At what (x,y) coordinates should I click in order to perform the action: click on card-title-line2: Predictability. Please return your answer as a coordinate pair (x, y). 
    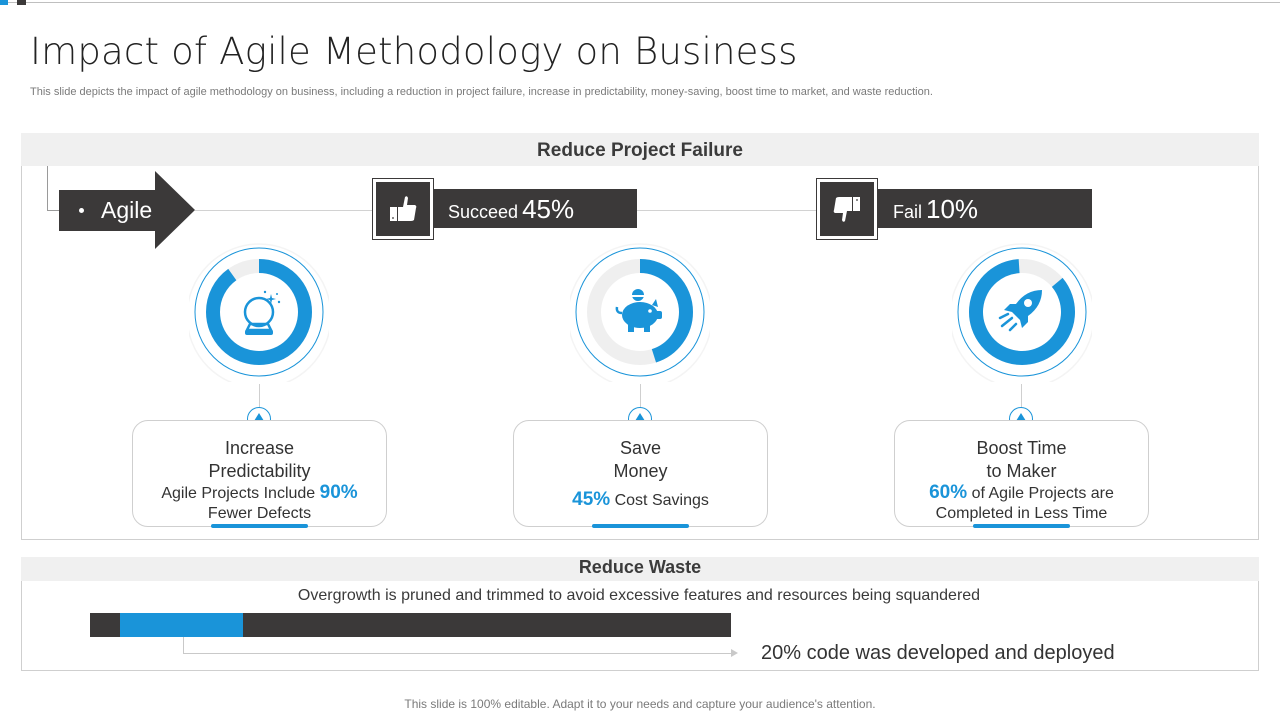
    Looking at the image, I should click on (259, 471).